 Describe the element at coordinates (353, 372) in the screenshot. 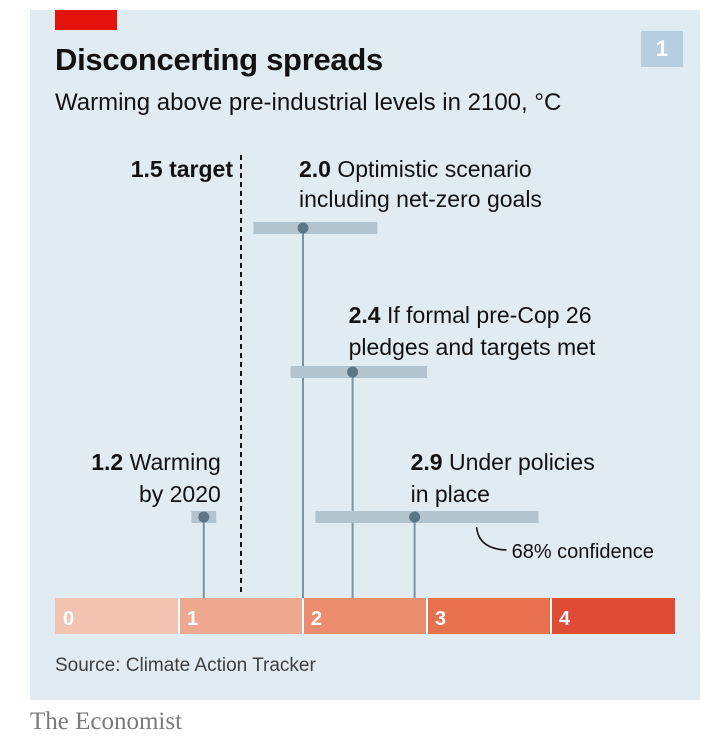

I see `value-dot-2.4` at that location.